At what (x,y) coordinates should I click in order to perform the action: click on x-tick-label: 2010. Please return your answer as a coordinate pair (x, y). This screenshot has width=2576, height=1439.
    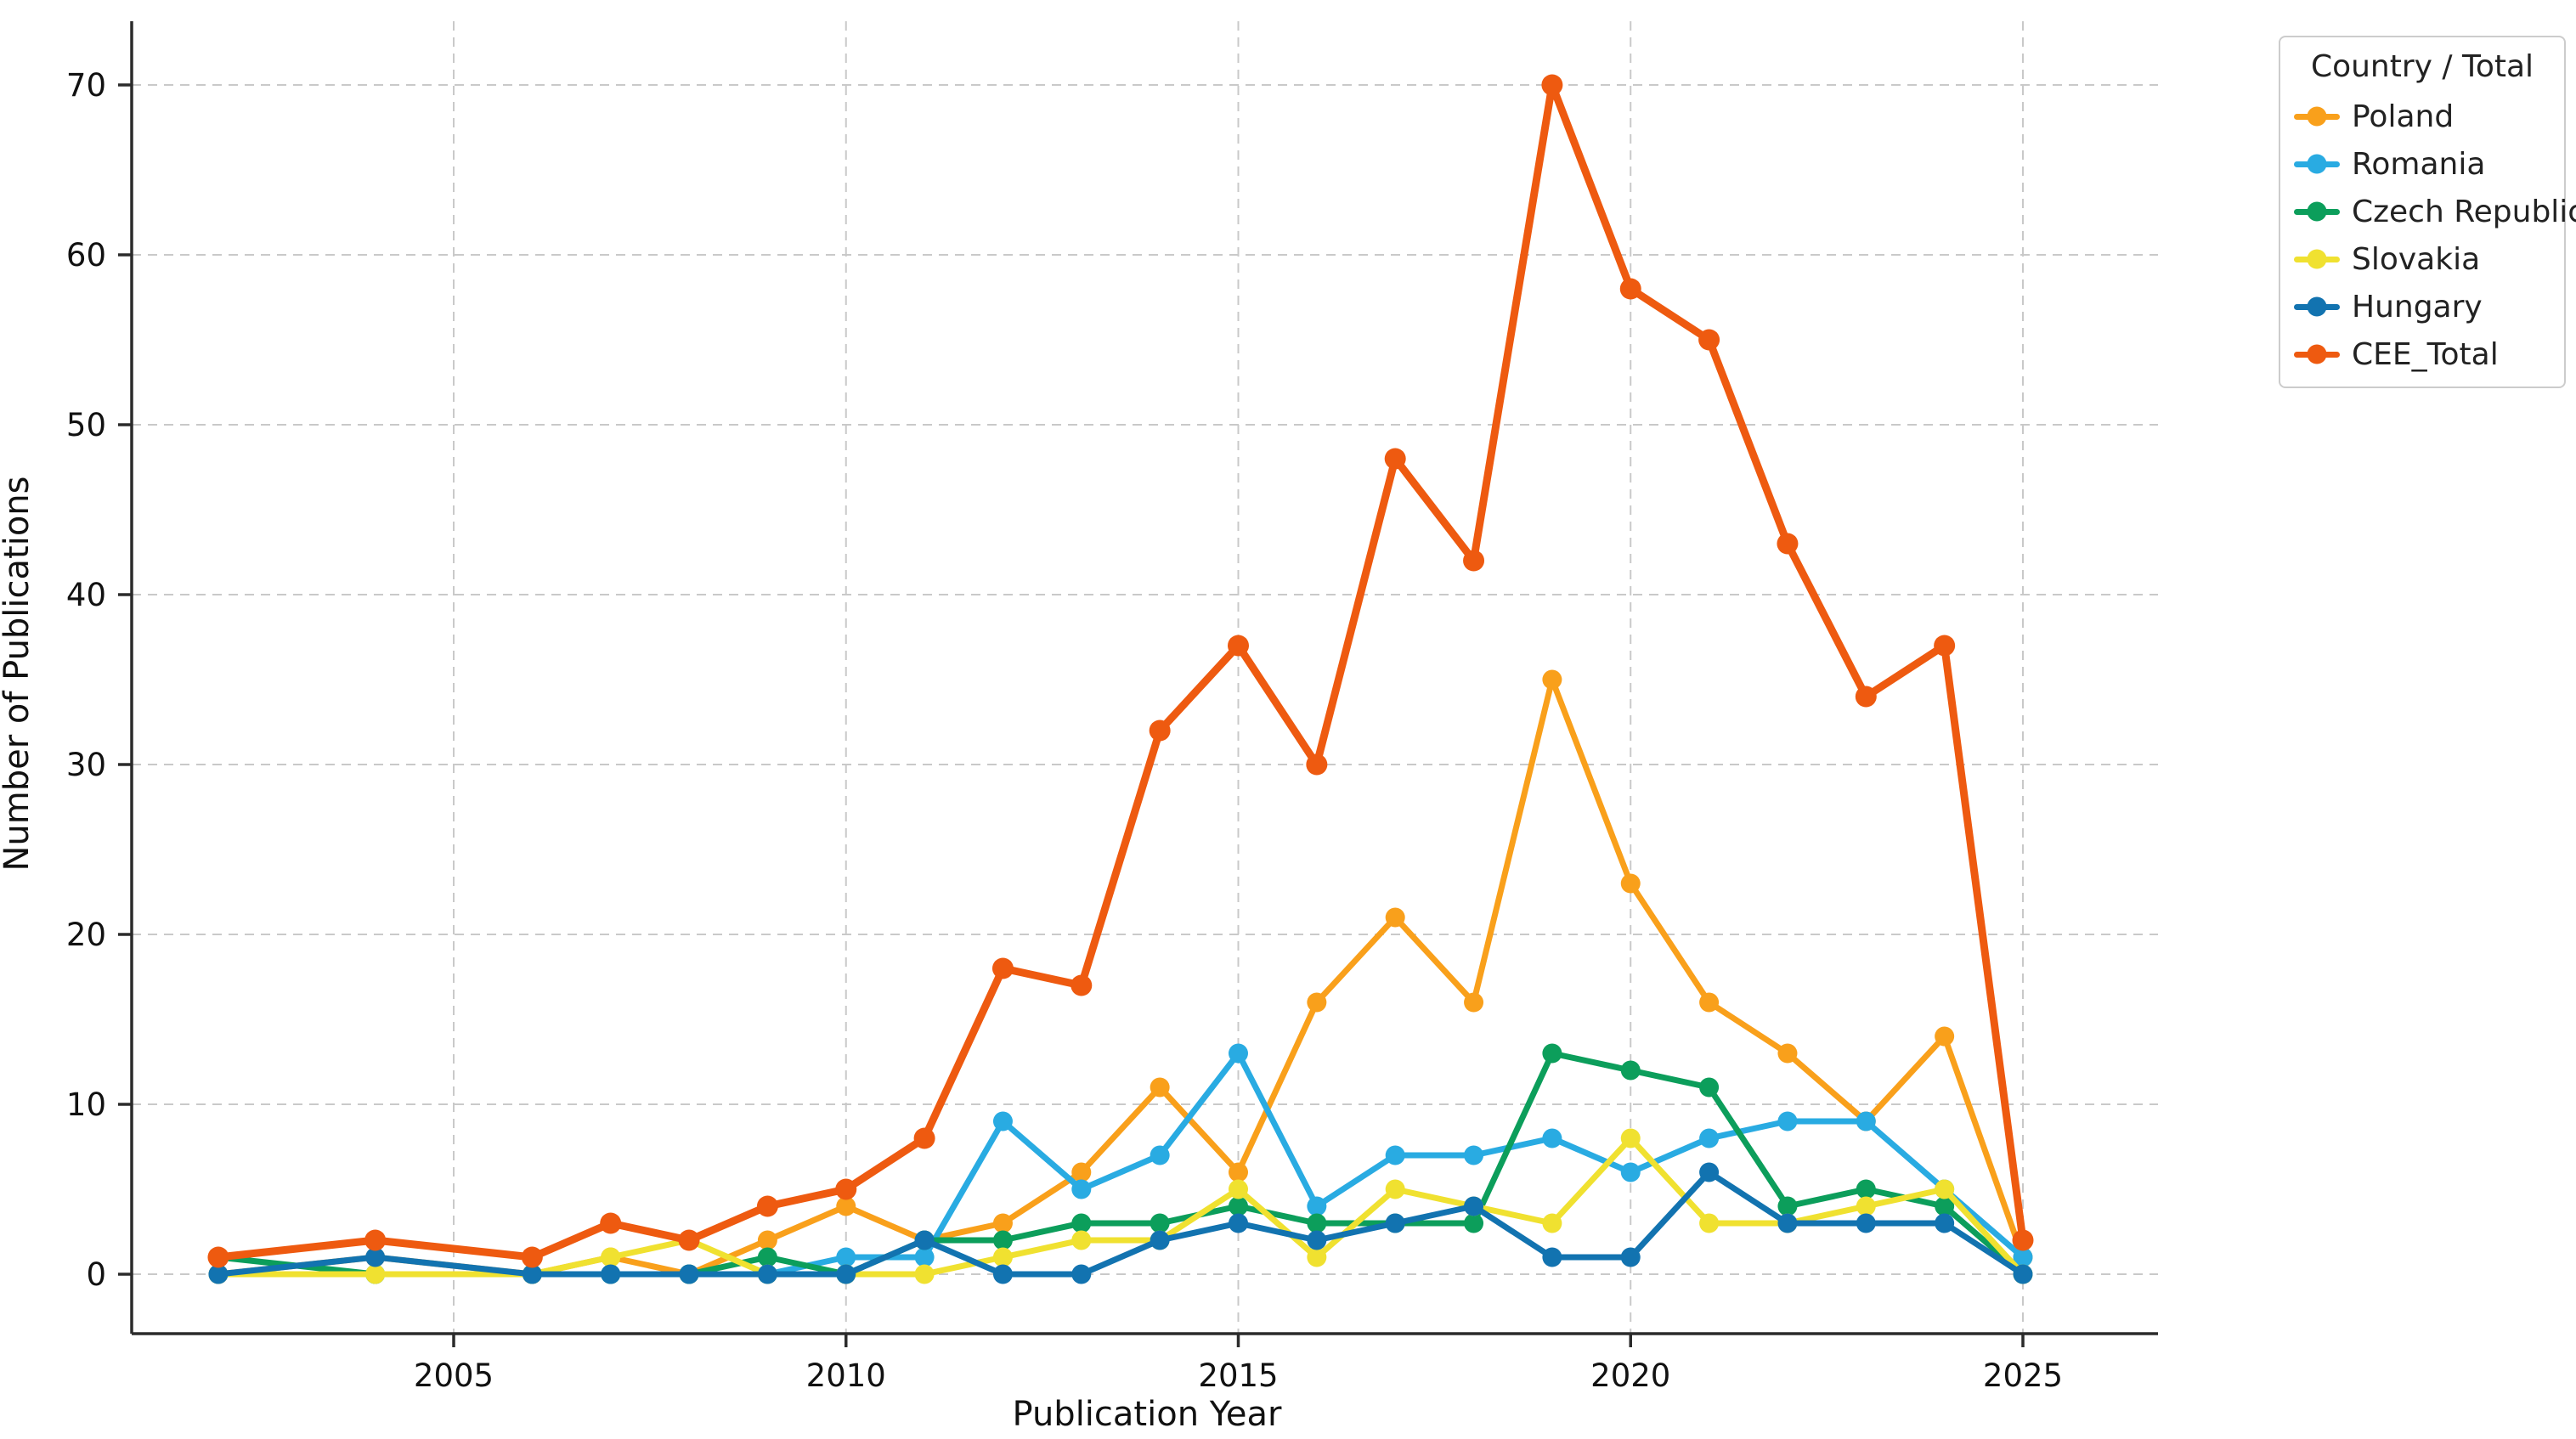
    Looking at the image, I should click on (846, 1375).